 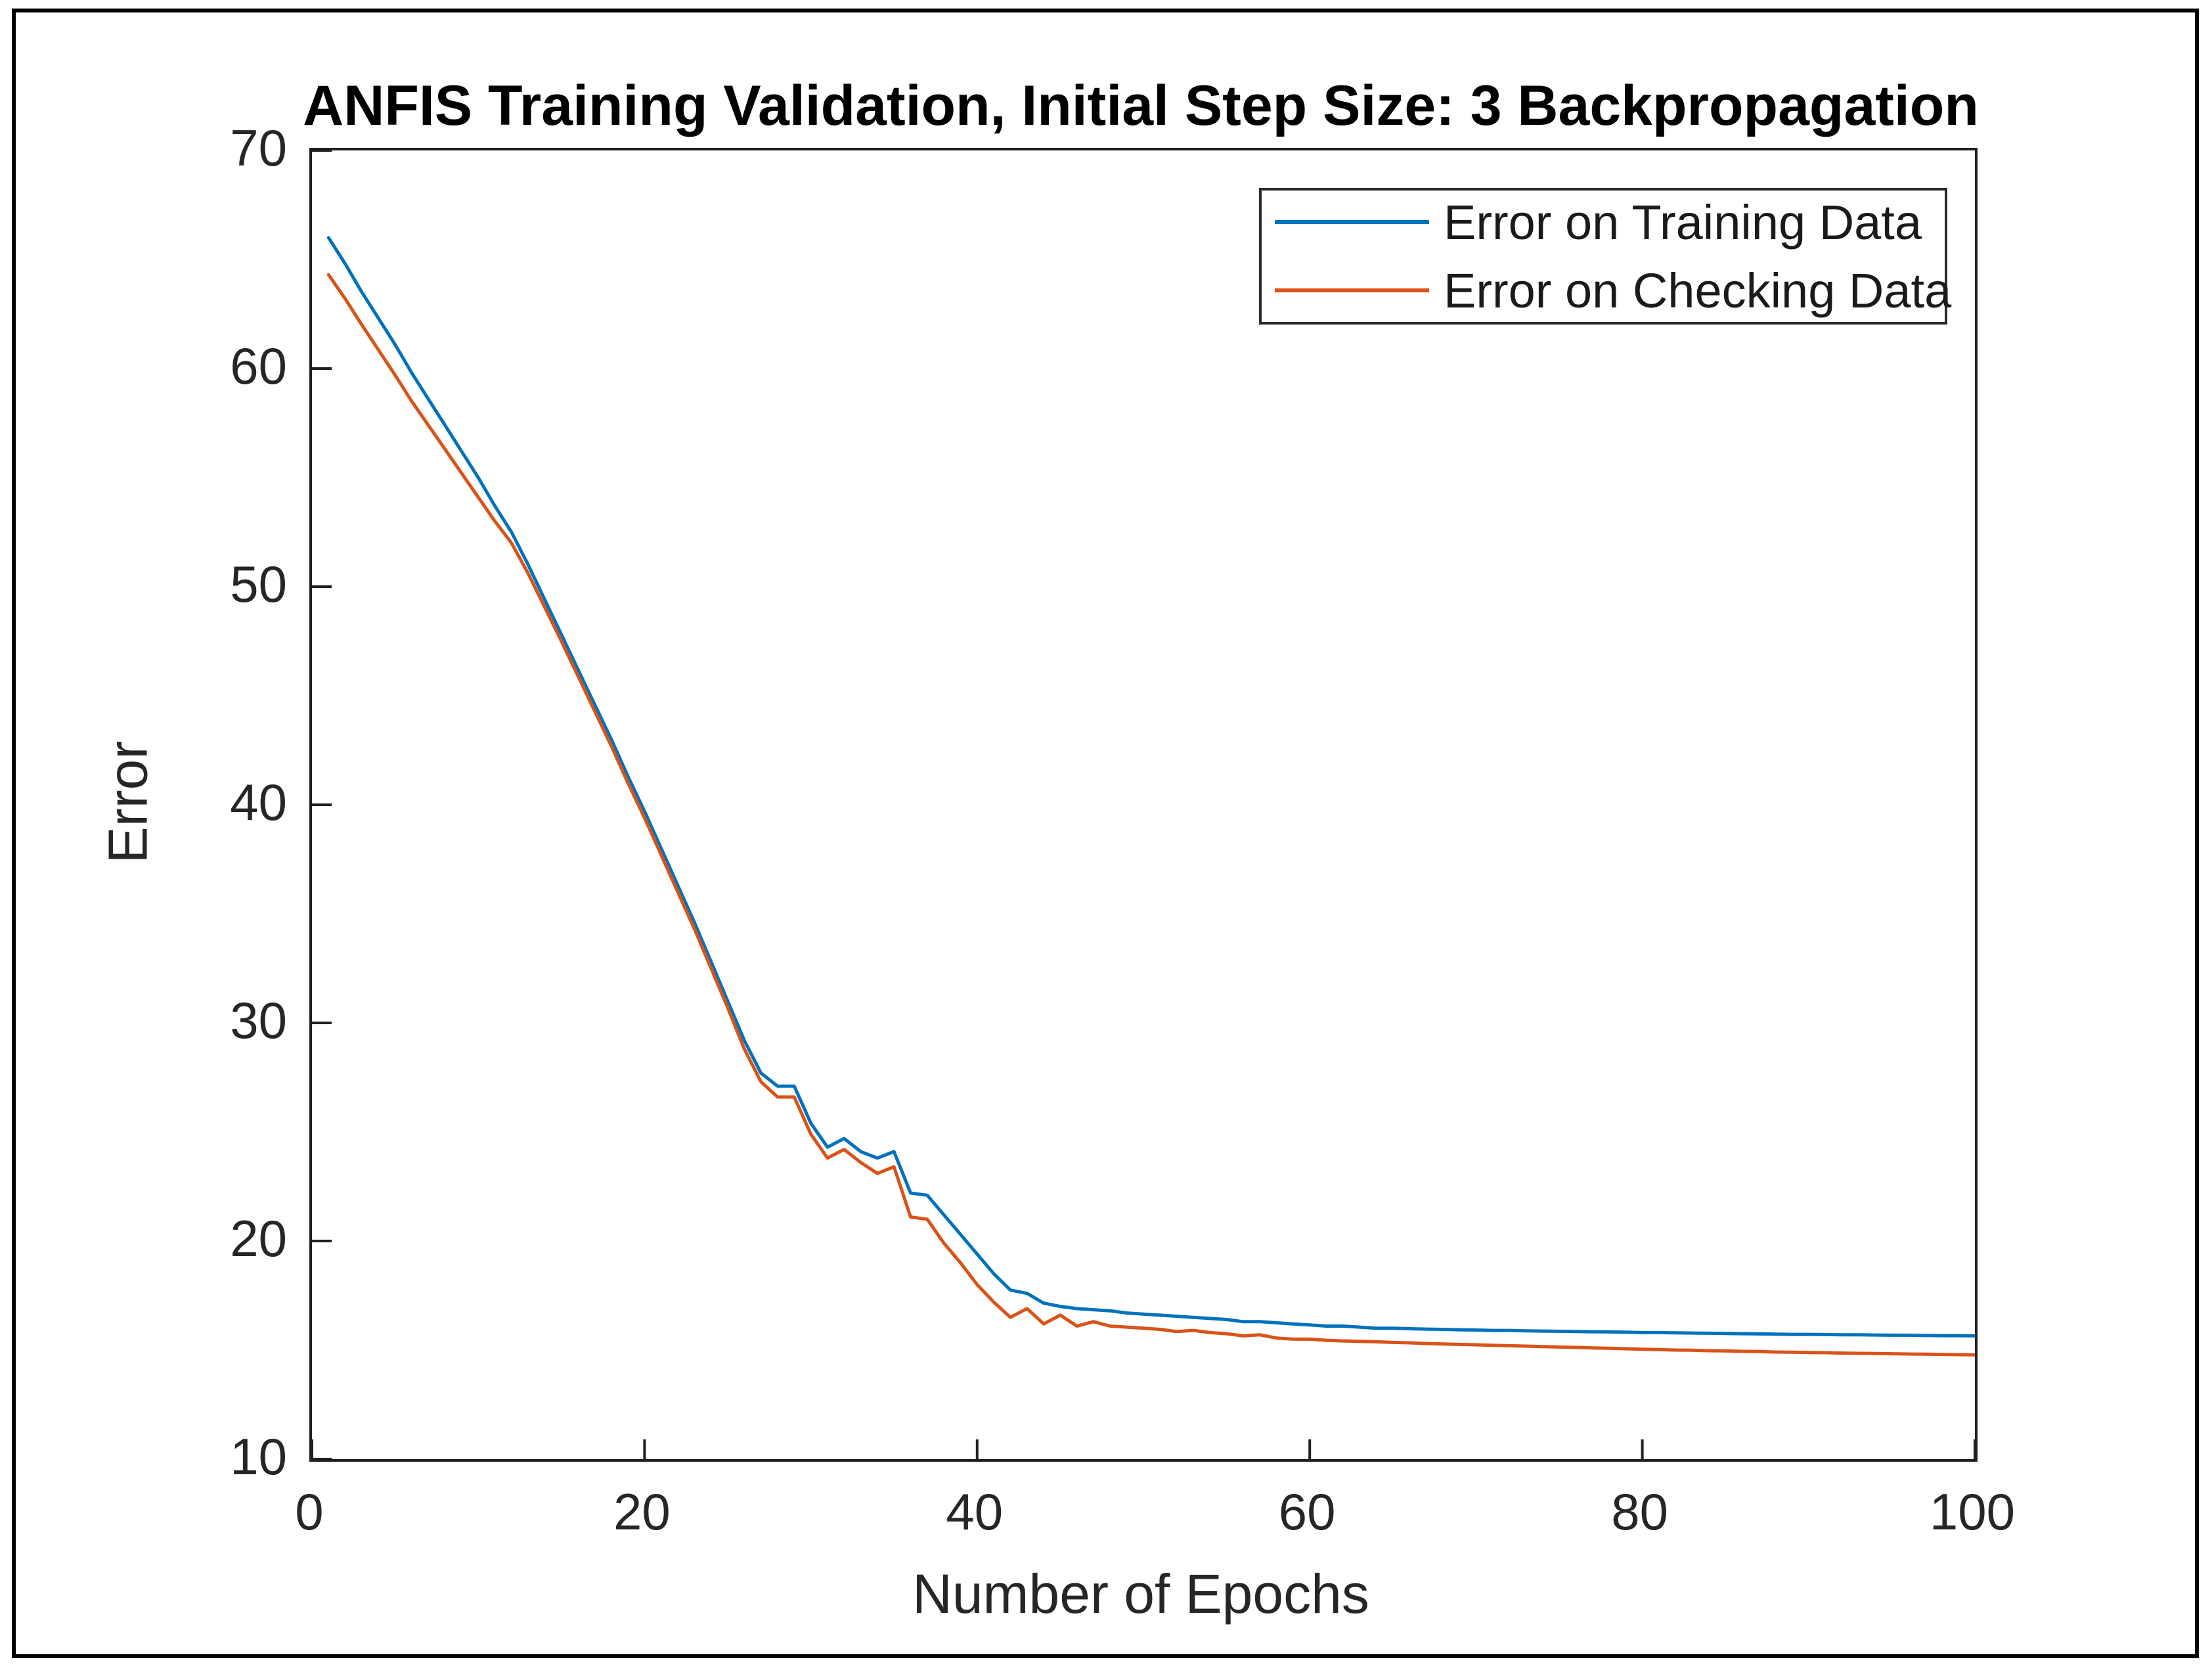 What do you see at coordinates (128, 802) in the screenshot?
I see `y-axis-label: Error` at bounding box center [128, 802].